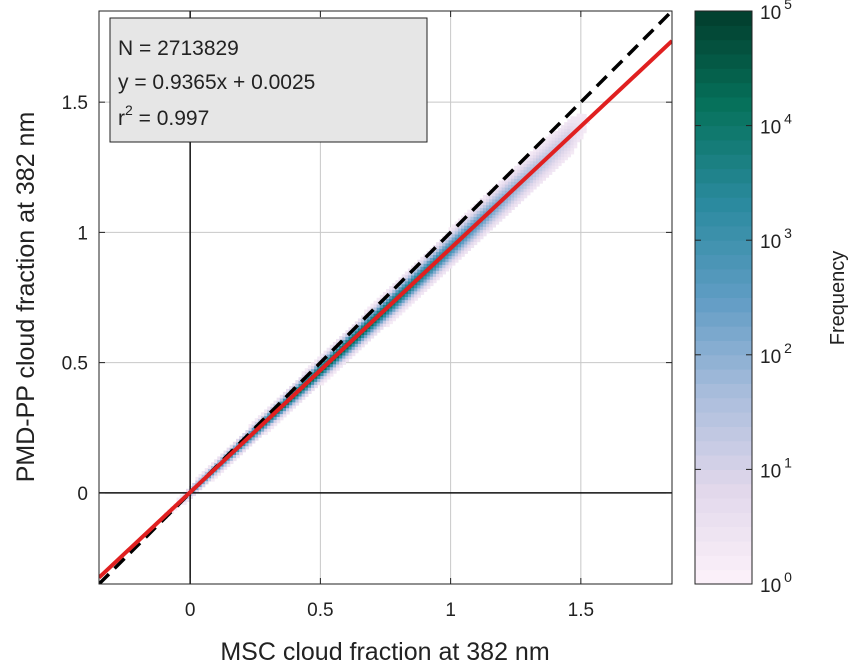 The image size is (853, 666). I want to click on colorbar-tick-label-3: 10 3, so click(776, 239).